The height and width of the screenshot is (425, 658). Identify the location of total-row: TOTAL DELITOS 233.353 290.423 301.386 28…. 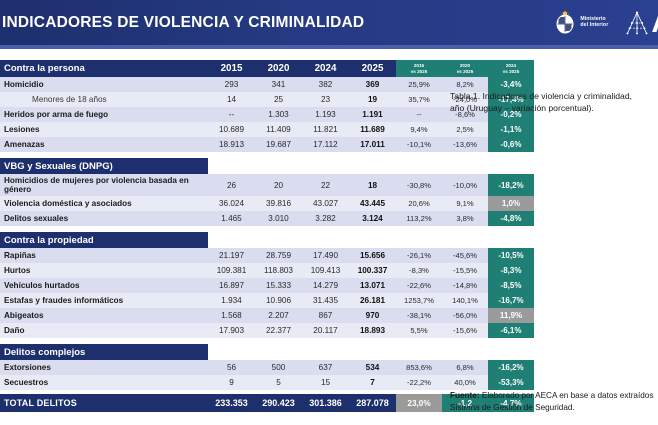
(267, 403).